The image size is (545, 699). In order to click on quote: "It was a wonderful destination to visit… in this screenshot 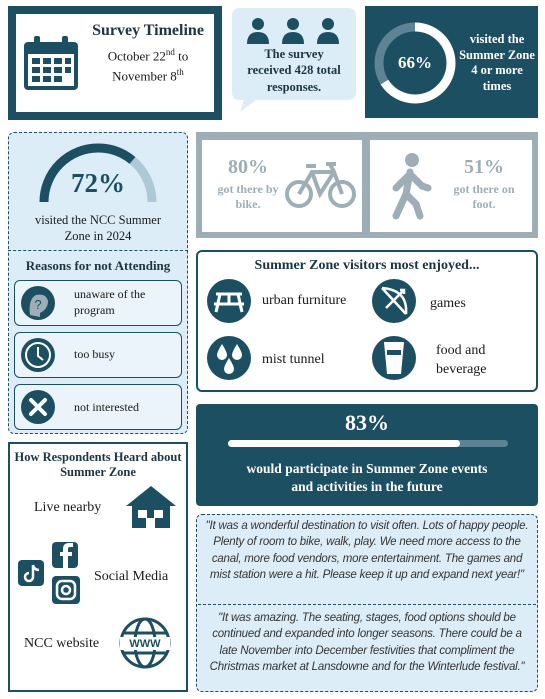, I will do `click(367, 550)`.